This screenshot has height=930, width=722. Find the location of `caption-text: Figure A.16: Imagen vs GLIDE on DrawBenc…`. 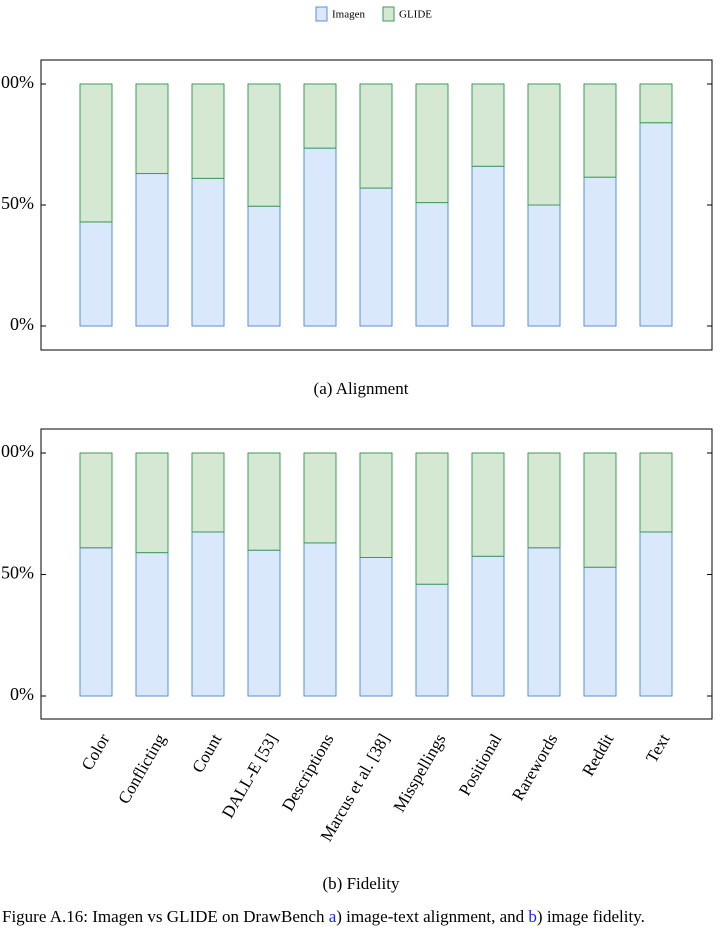

caption-text: Figure A.16: Imagen vs GLIDE on DrawBenc… is located at coordinates (165, 916).